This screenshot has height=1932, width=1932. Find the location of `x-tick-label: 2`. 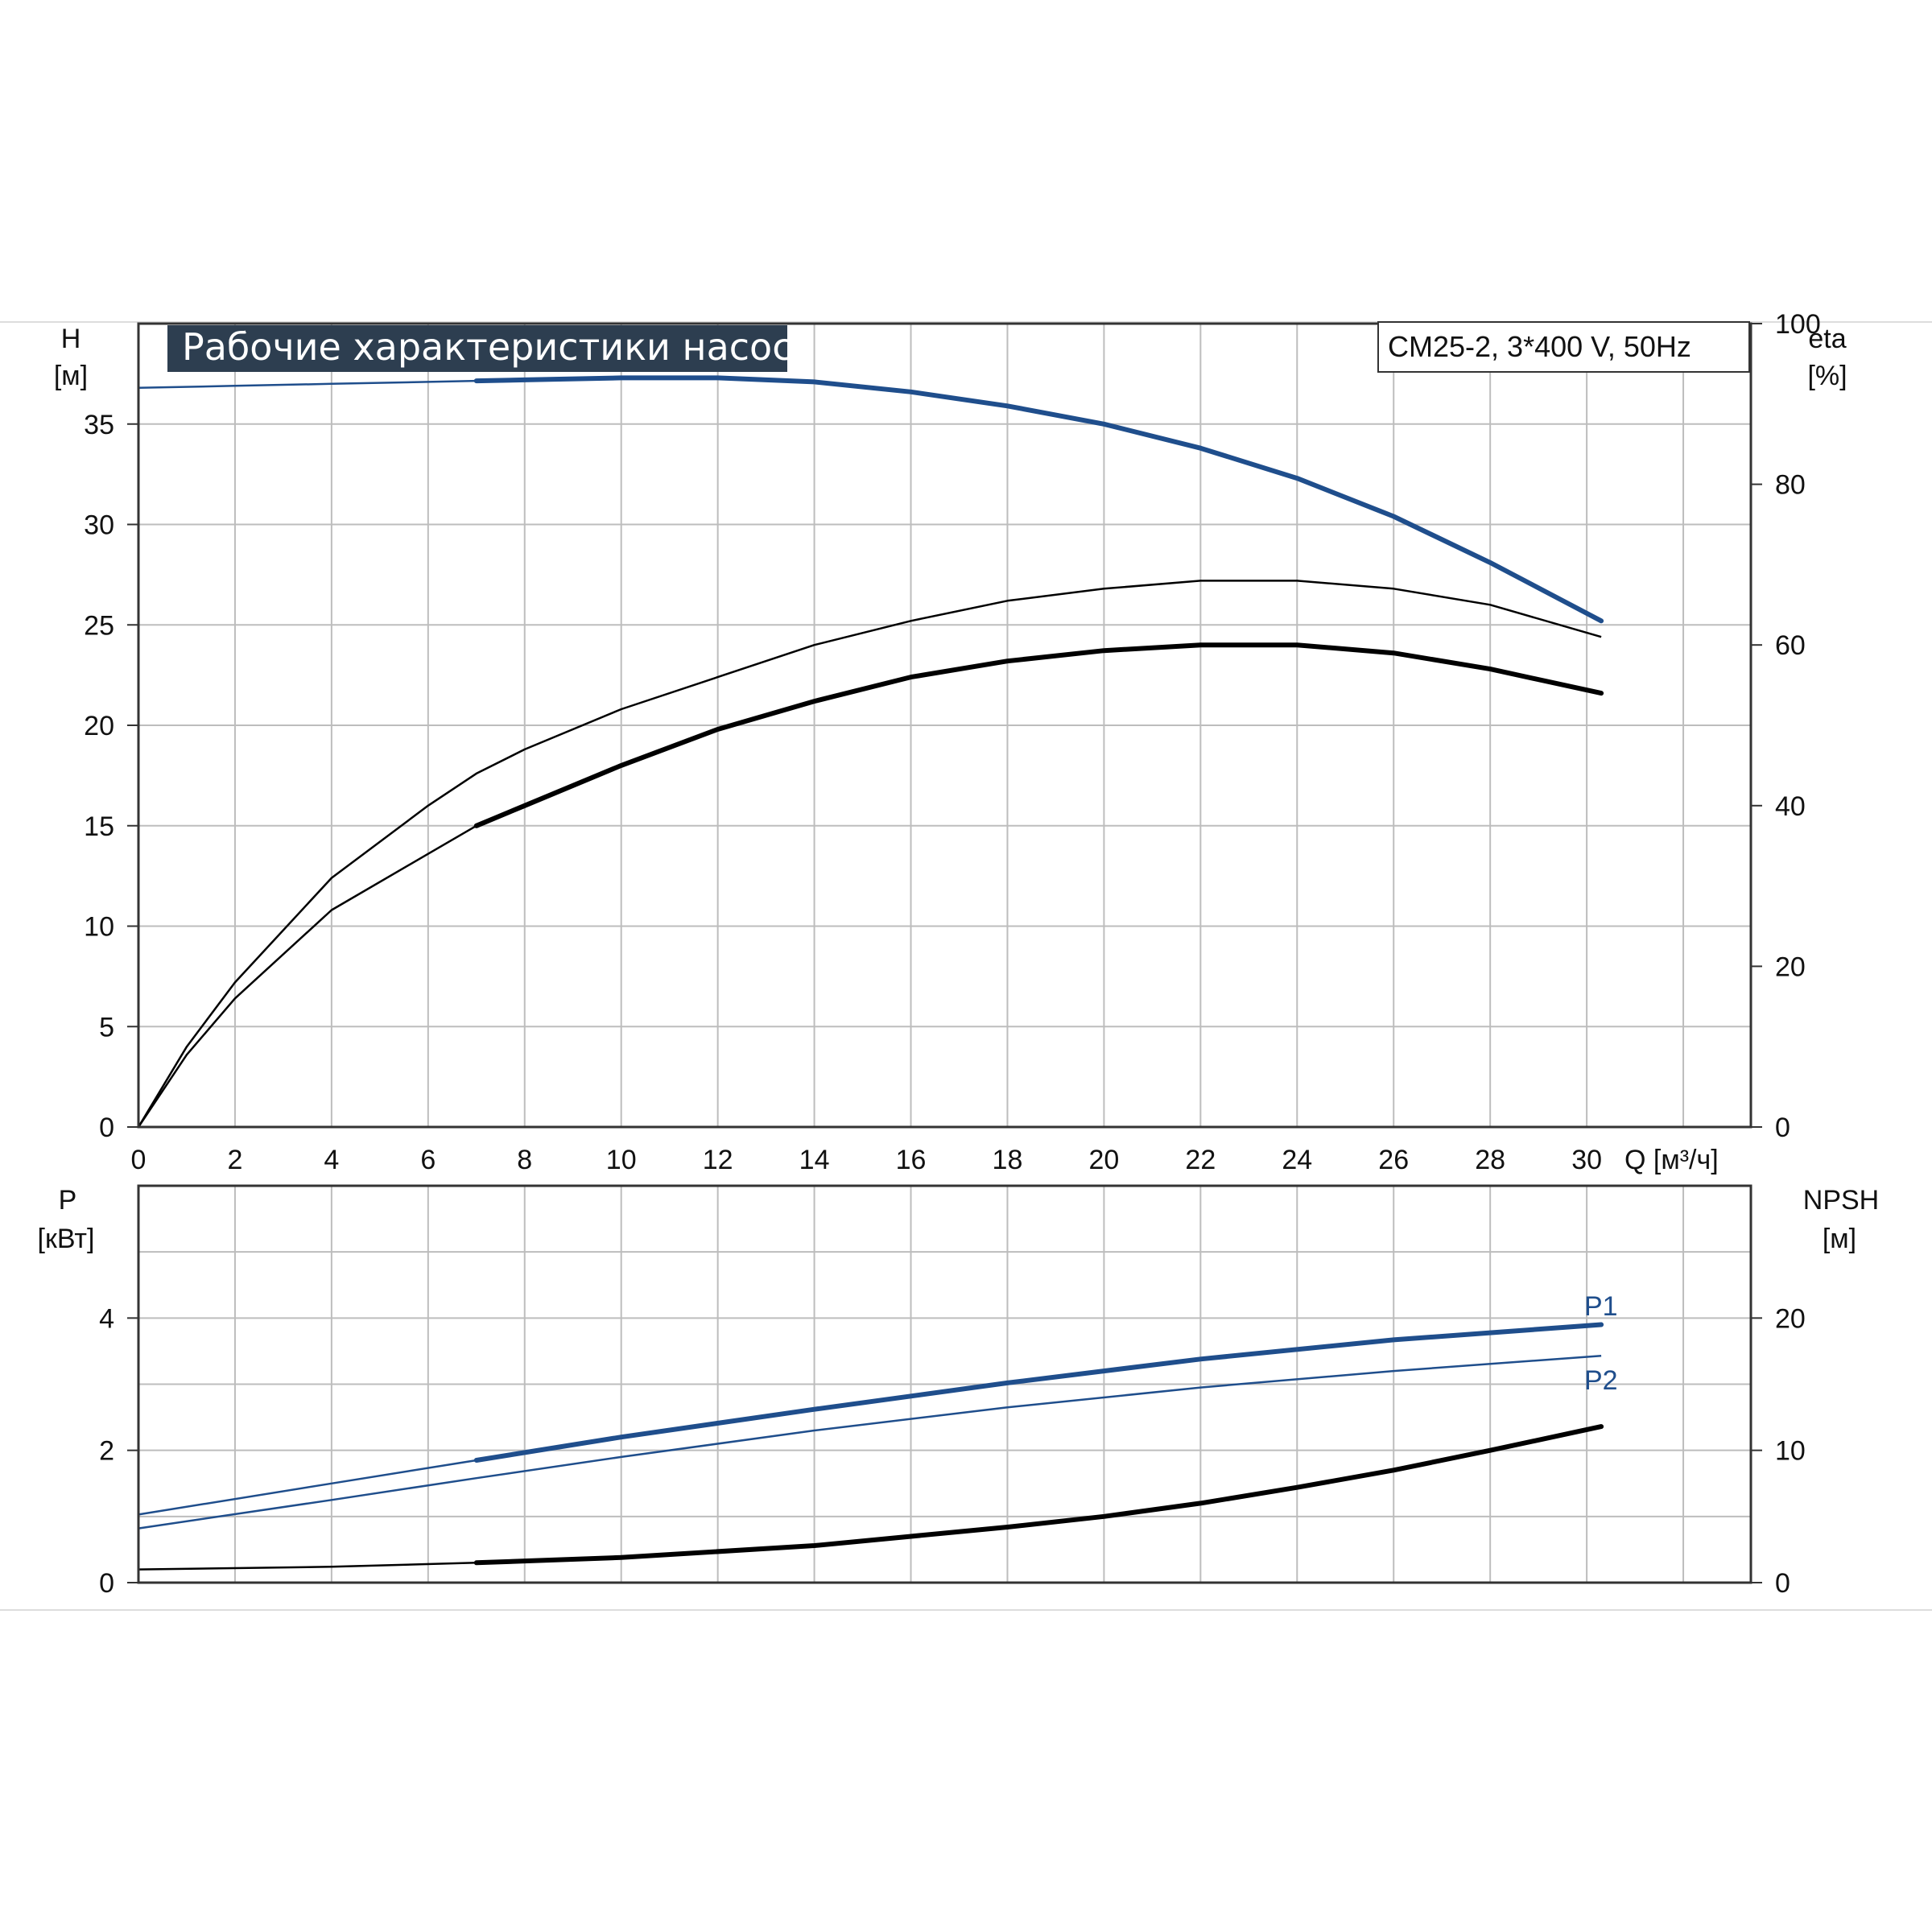

x-tick-label: 2 is located at coordinates (234, 1160).